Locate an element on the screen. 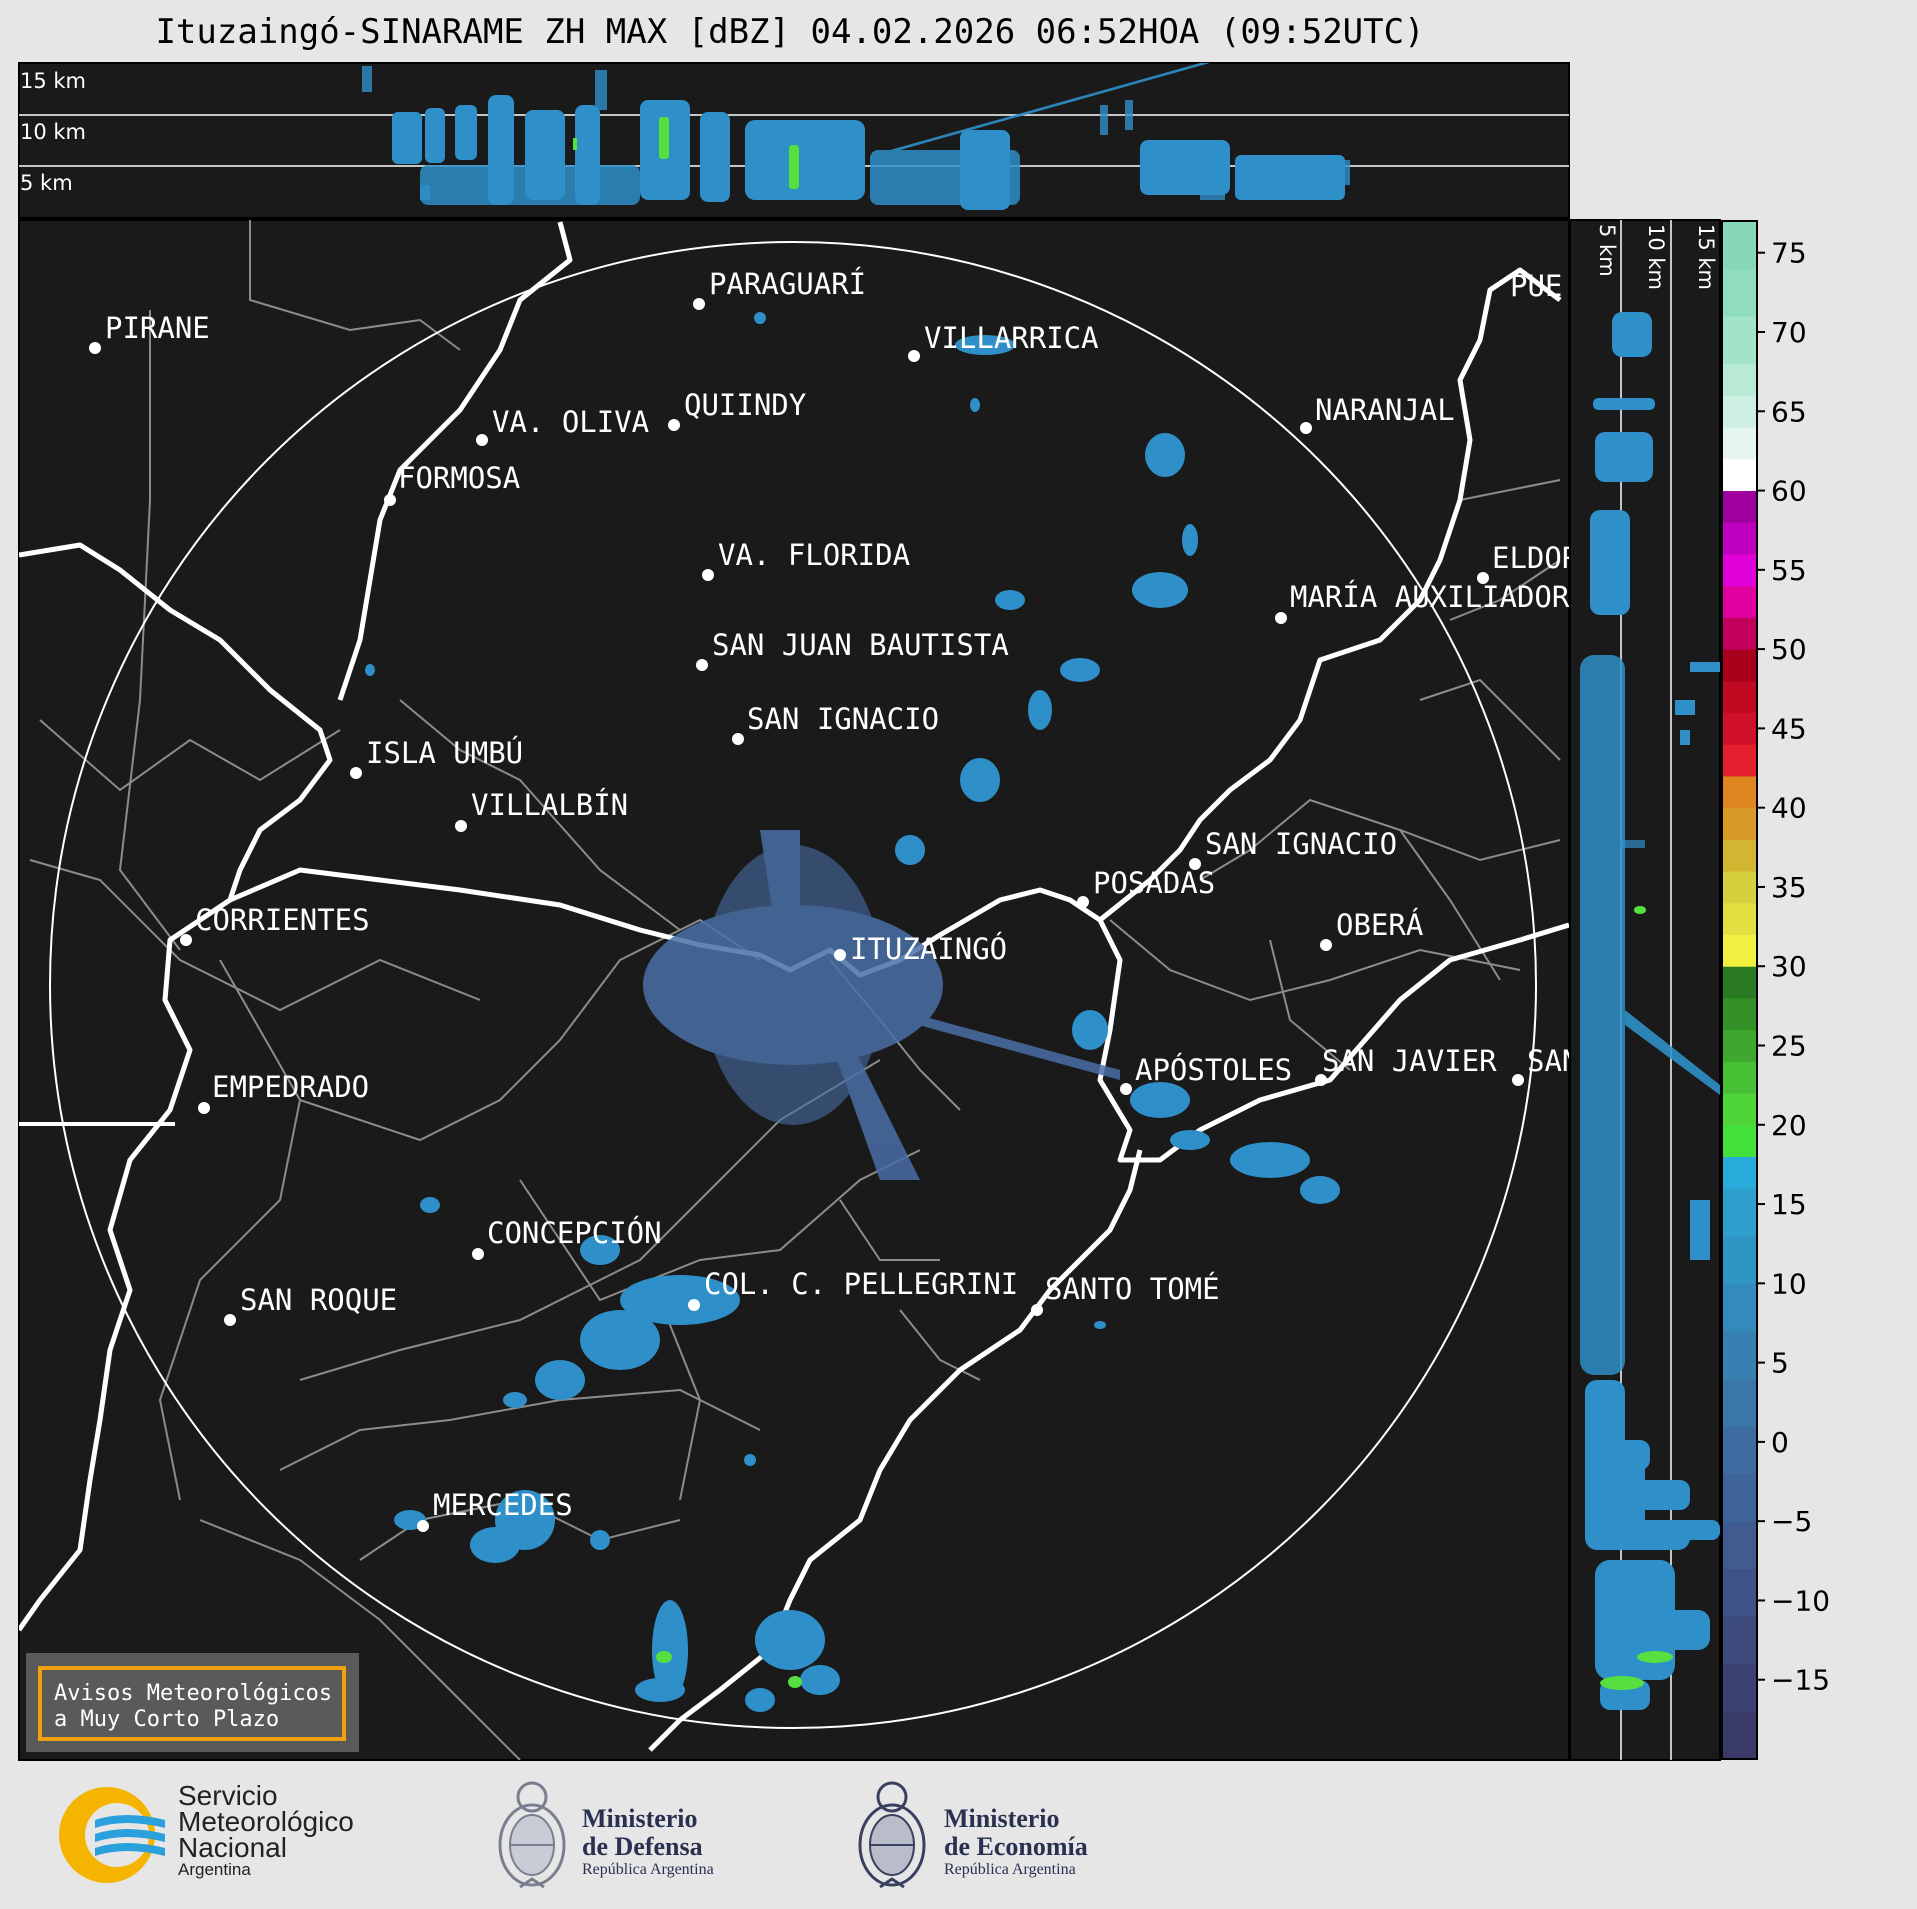 This screenshot has width=1917, height=1909. city-label-empedrado: EMPEDRADO is located at coordinates (290, 1087).